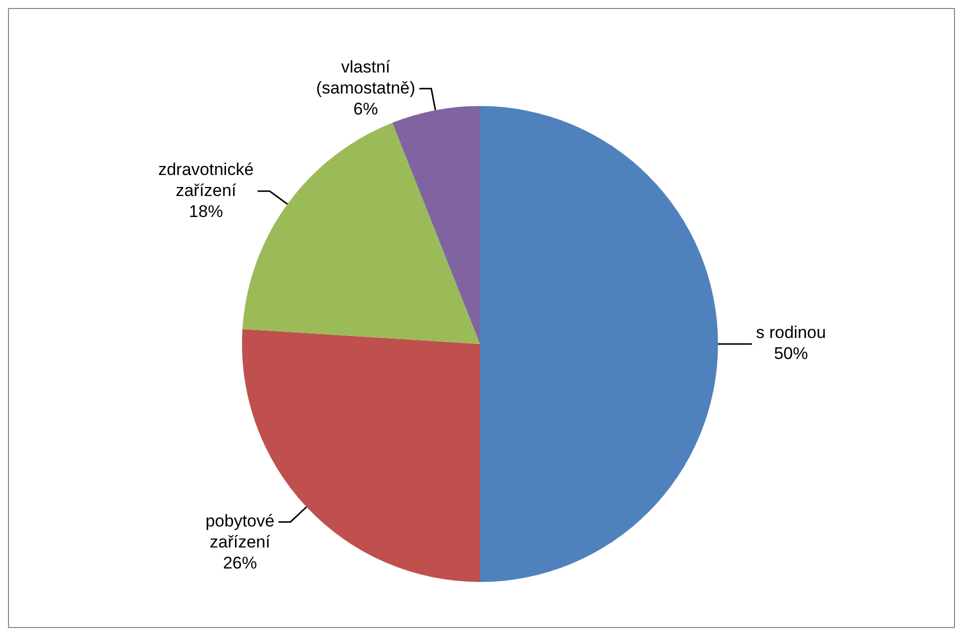  What do you see at coordinates (365, 108) in the screenshot?
I see `data-label: 6%` at bounding box center [365, 108].